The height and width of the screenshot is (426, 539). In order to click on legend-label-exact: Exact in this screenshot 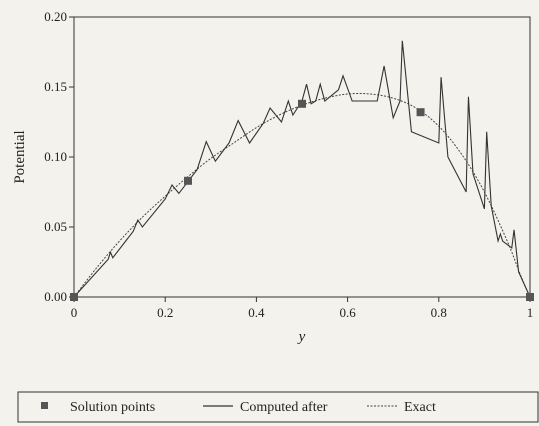, I will do `click(420, 407)`.